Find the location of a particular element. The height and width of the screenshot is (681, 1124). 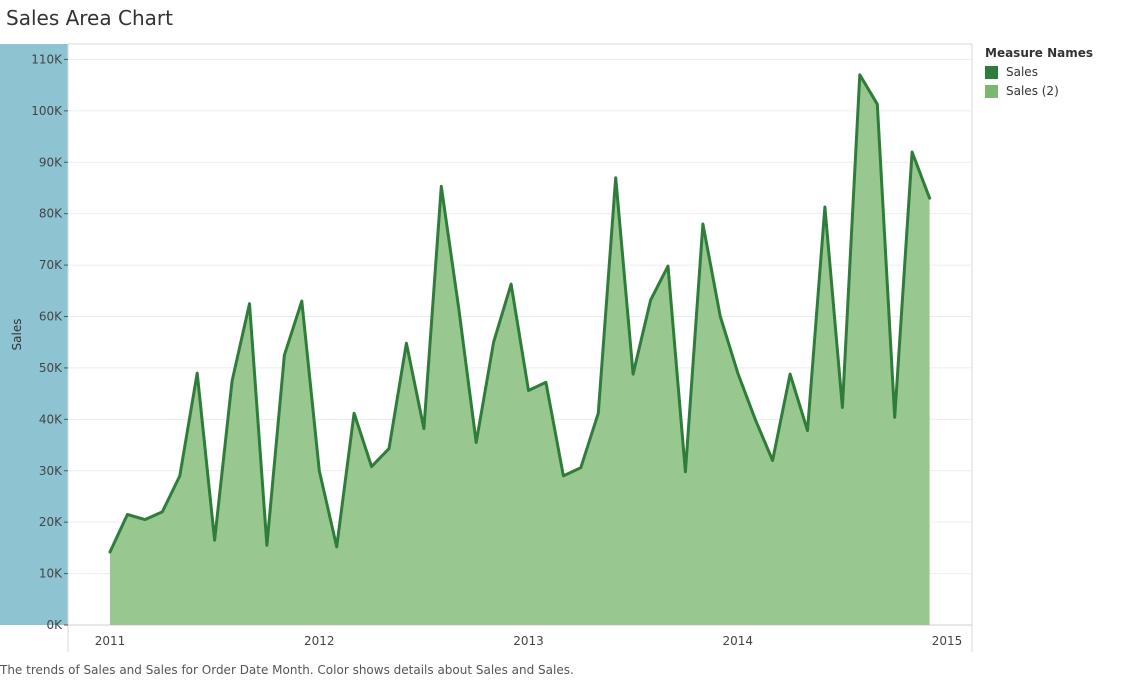

y-tick-label: 50K is located at coordinates (51, 368).